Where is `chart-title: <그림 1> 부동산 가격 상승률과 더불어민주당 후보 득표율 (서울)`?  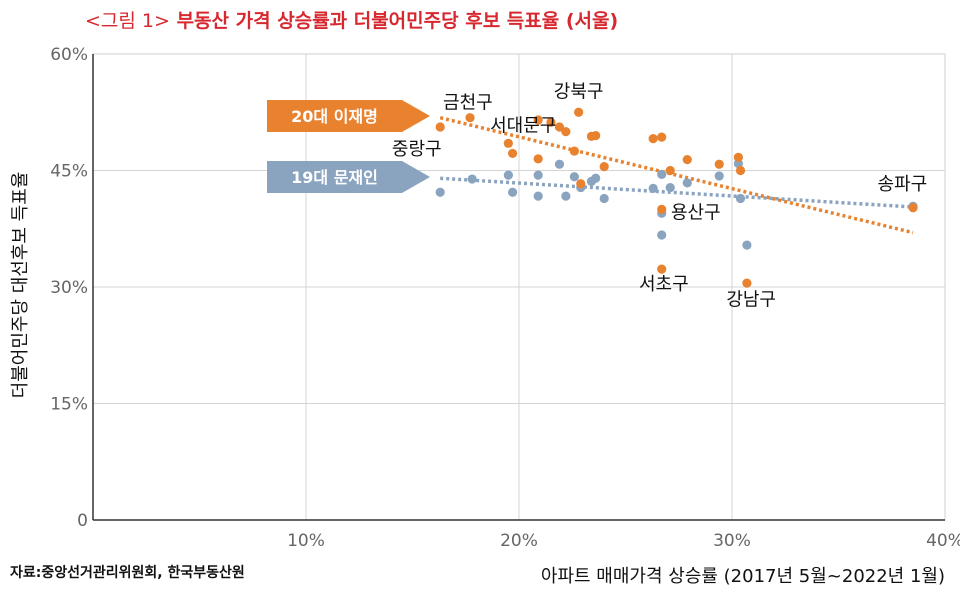 chart-title: <그림 1> 부동산 가격 상승률과 더불어민주당 후보 득표율 (서울) is located at coordinates (351, 19).